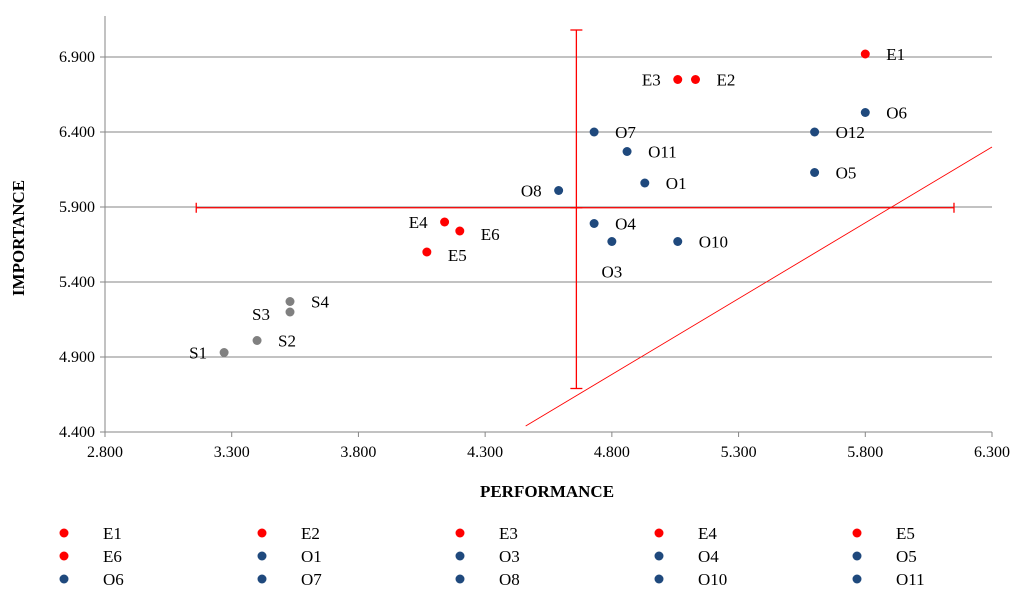  Describe the element at coordinates (725, 80) in the screenshot. I see `data-label-e2: E2` at that location.